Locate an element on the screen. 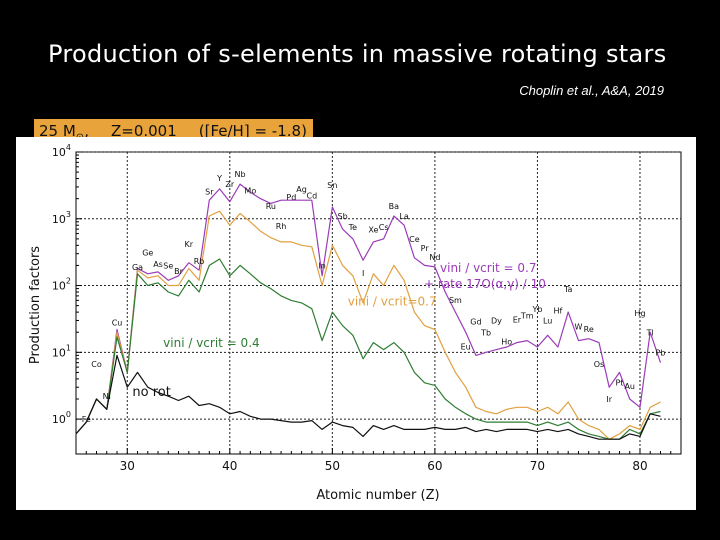 Image resolution: width=720 pixels, height=540 pixels. element-label: Yb is located at coordinates (536, 309).